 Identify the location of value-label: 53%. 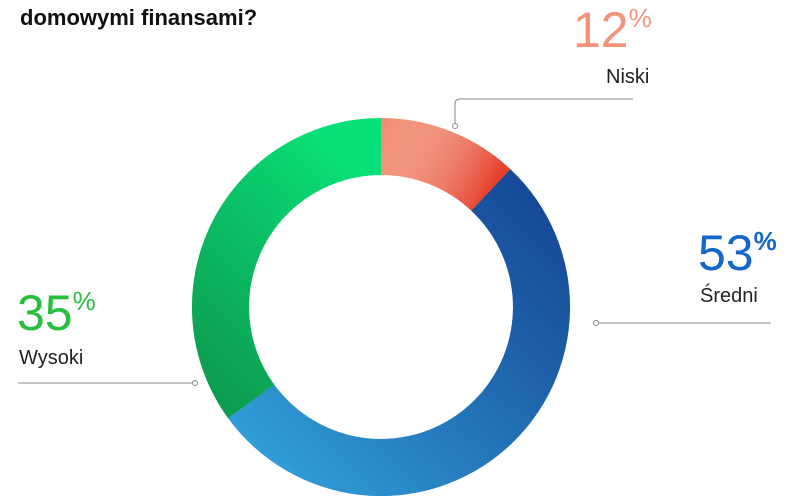
(737, 253).